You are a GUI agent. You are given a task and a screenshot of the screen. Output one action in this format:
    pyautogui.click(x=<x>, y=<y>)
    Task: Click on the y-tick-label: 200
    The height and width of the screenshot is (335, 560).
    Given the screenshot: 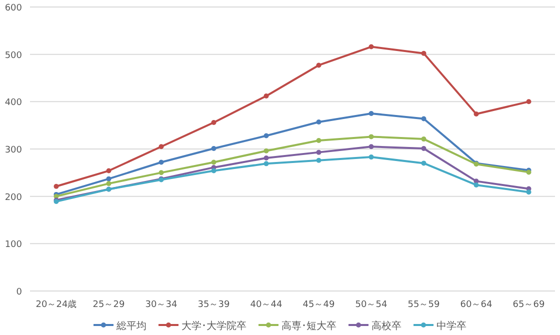 What is the action you would take?
    pyautogui.click(x=13, y=197)
    